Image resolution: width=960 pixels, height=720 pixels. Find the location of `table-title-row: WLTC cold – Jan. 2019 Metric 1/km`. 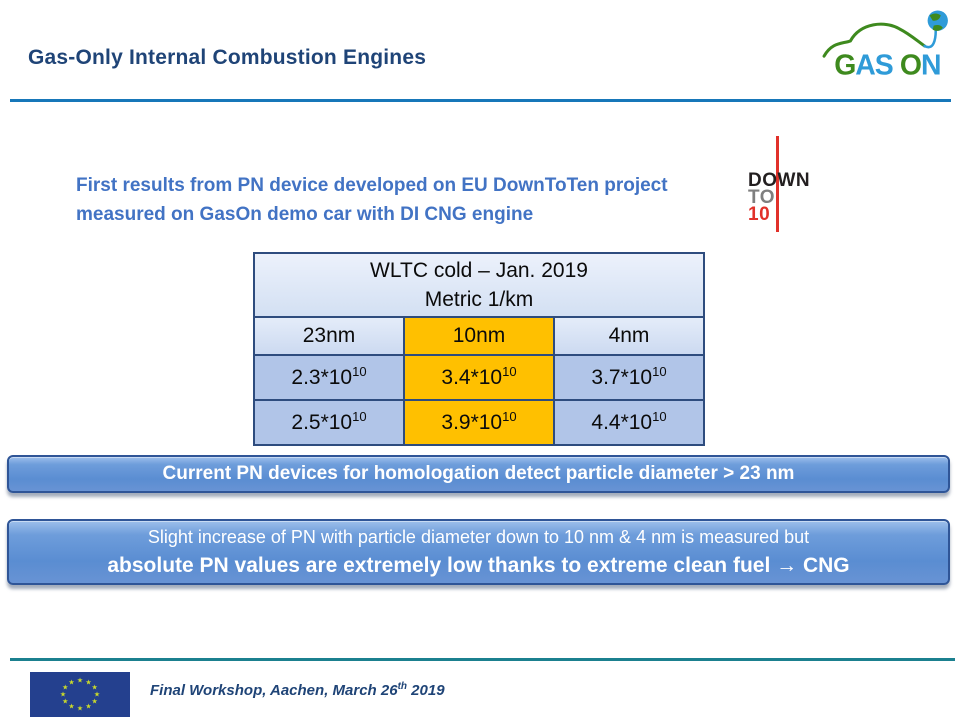

table-title-row: WLTC cold – Jan. 2019 Metric 1/km is located at coordinates (479, 285).